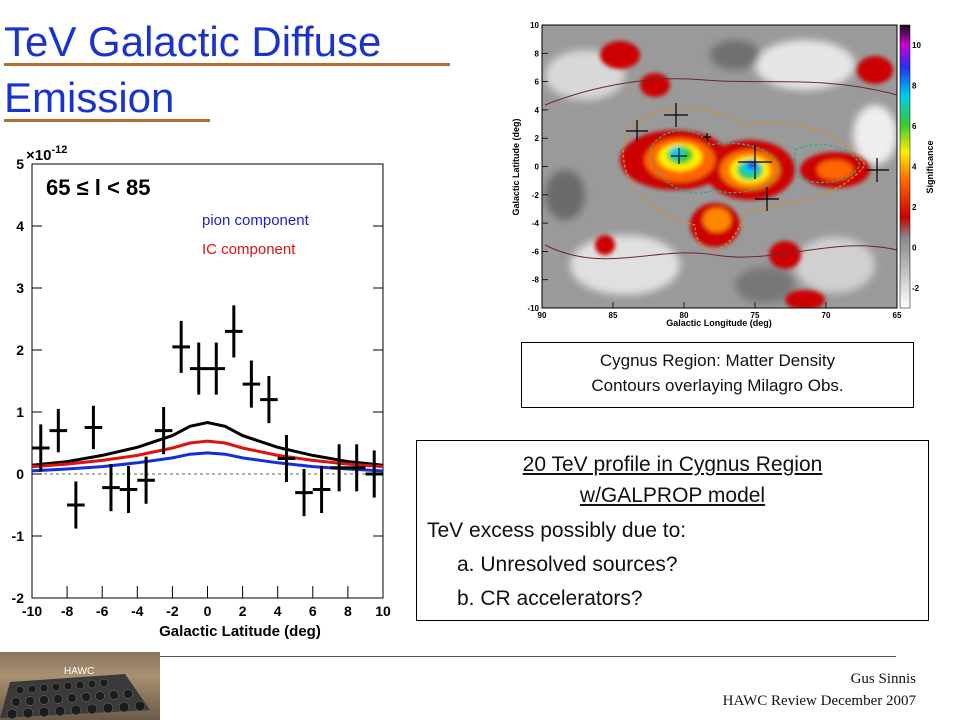  Describe the element at coordinates (20, 350) in the screenshot. I see `y-tick-label: 2` at that location.